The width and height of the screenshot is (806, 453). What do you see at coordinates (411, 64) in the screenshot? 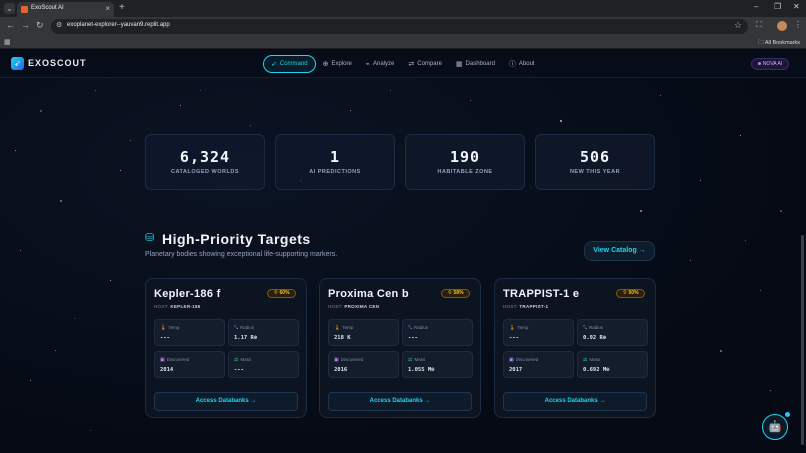
I see `compare-icon: ⇄` at bounding box center [411, 64].